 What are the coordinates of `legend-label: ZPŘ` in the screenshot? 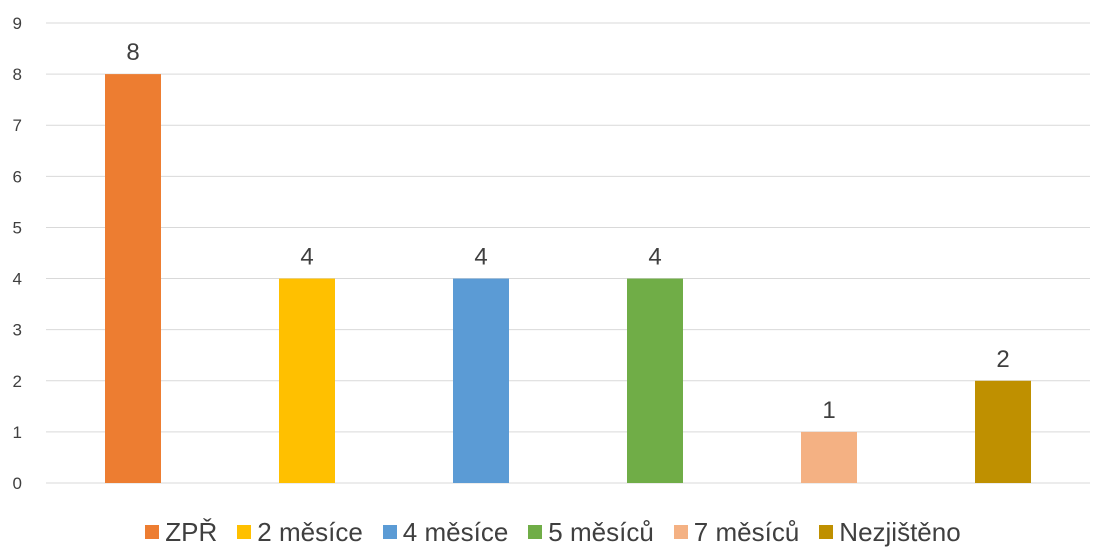 It's located at (191, 532).